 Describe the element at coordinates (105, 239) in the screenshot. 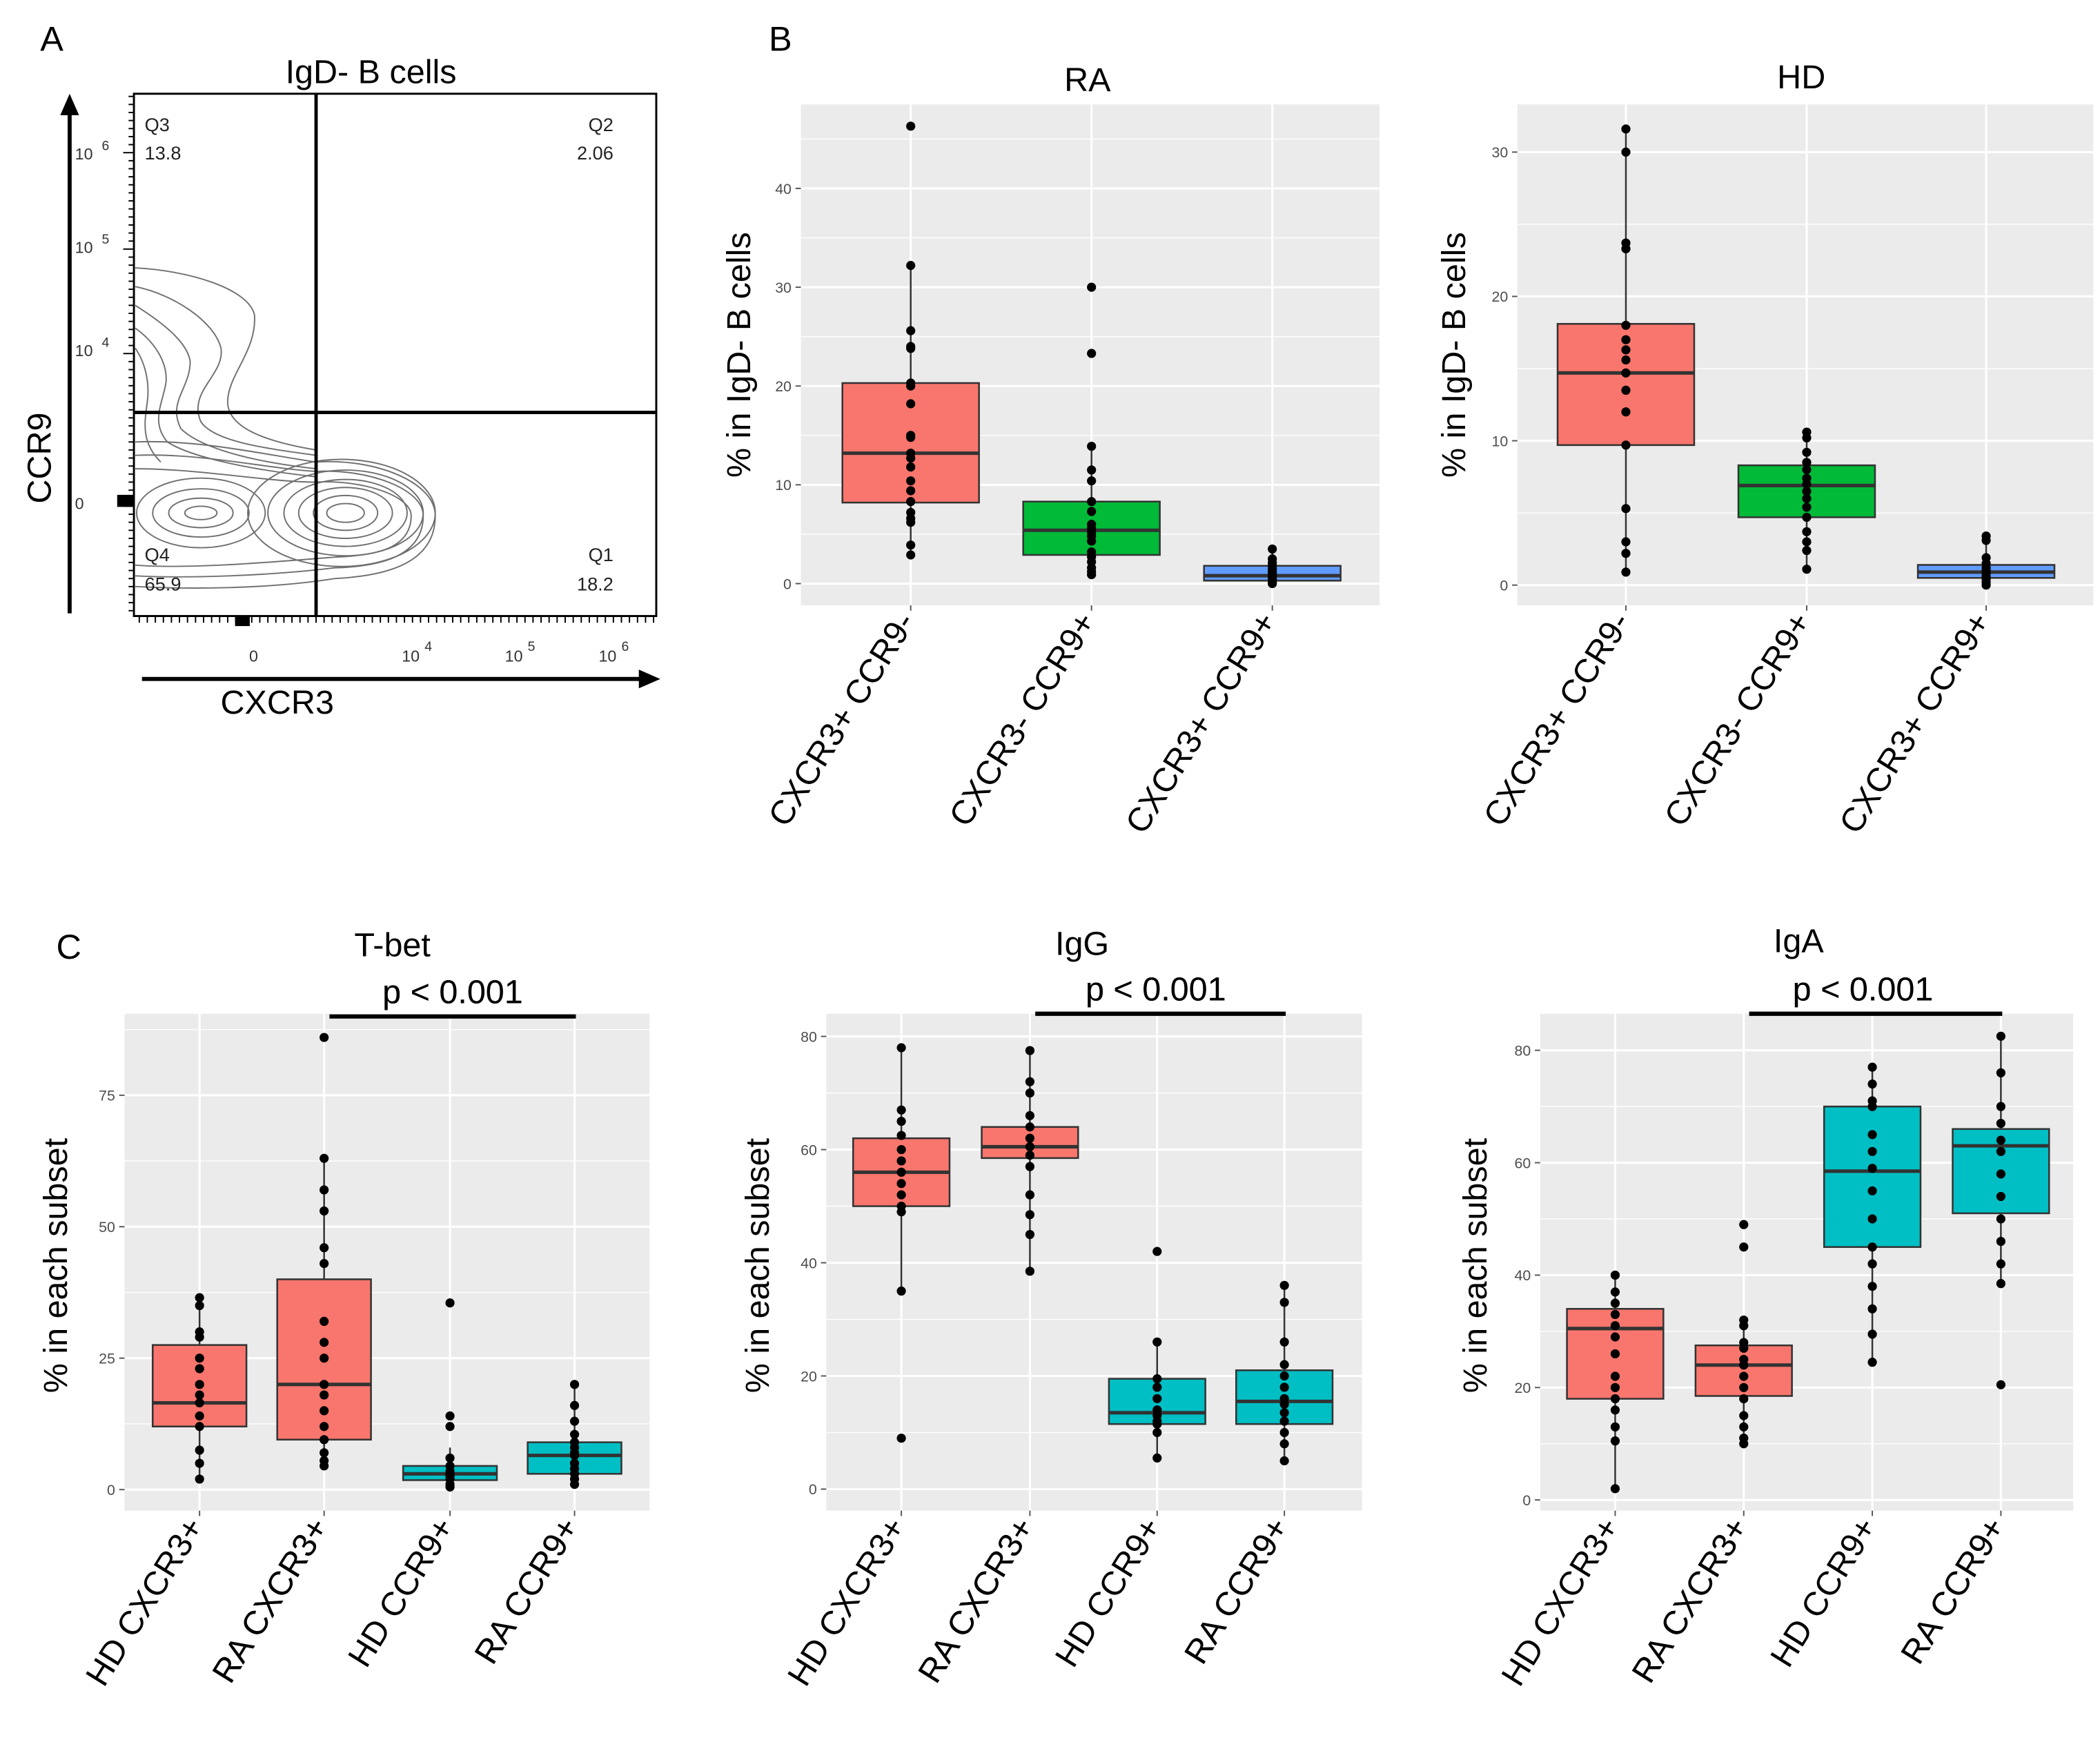

I see `flow-y-tick-exponent: 5` at that location.